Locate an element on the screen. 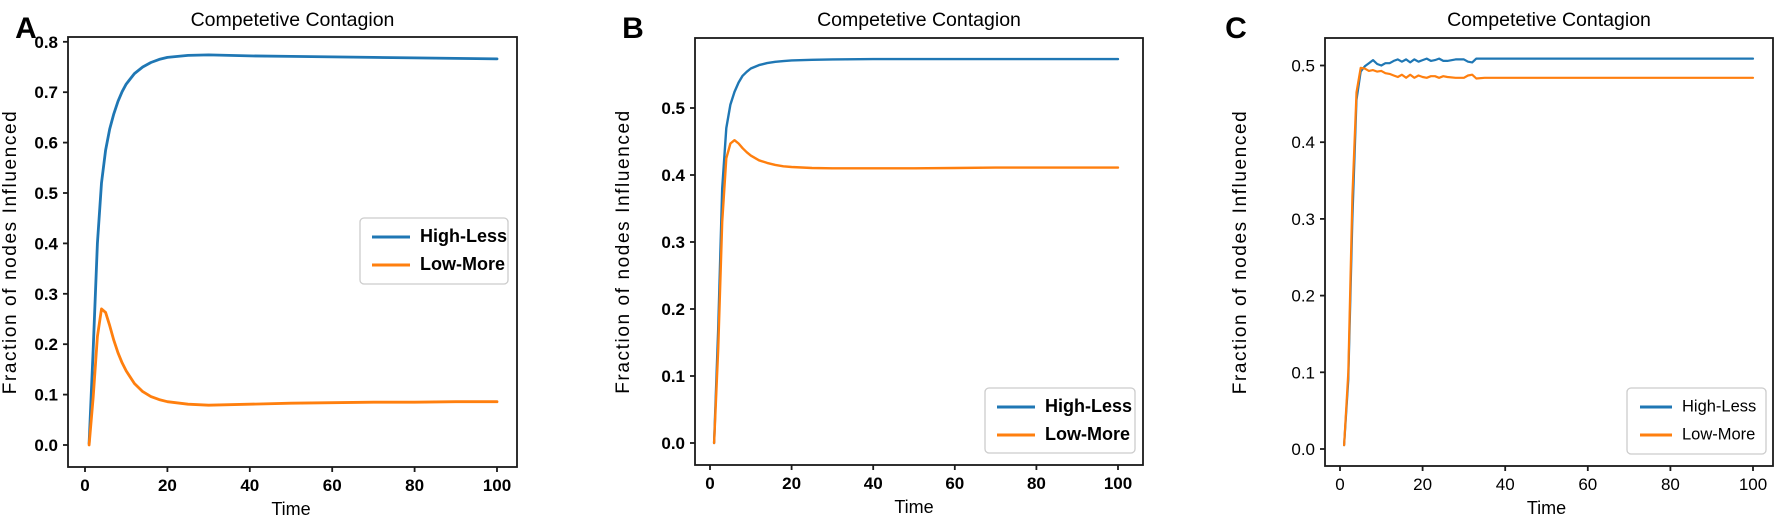 This screenshot has height=532, width=1784. panel-label: A is located at coordinates (26, 28).